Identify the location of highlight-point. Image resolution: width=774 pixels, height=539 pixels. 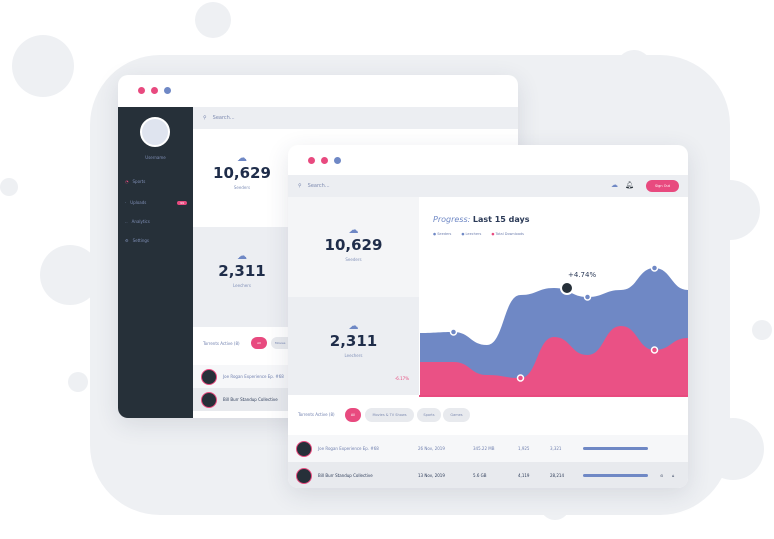
(567, 288).